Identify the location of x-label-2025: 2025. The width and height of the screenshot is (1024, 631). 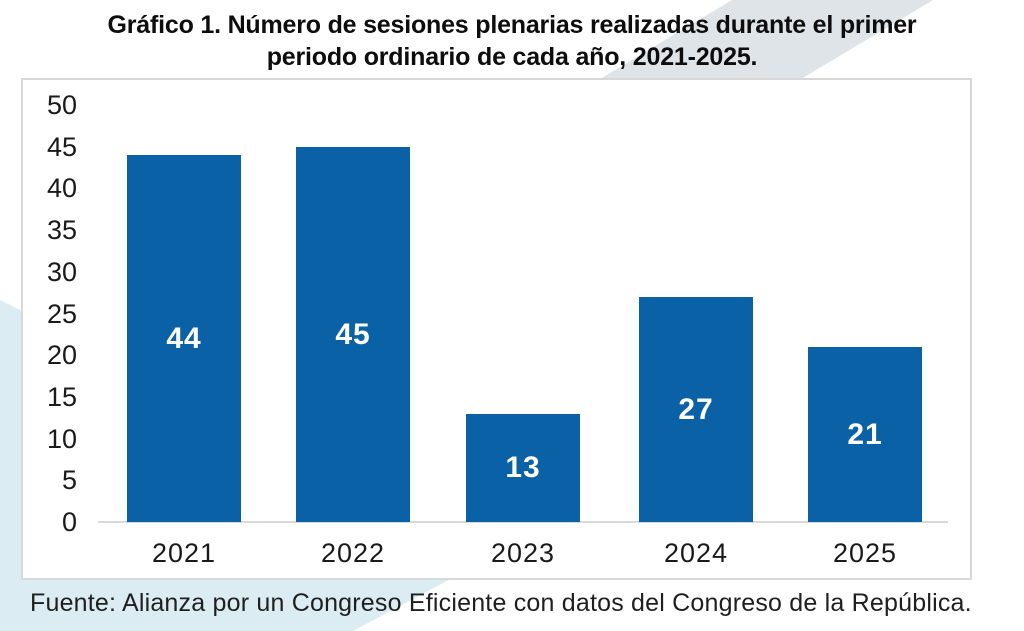
(865, 553).